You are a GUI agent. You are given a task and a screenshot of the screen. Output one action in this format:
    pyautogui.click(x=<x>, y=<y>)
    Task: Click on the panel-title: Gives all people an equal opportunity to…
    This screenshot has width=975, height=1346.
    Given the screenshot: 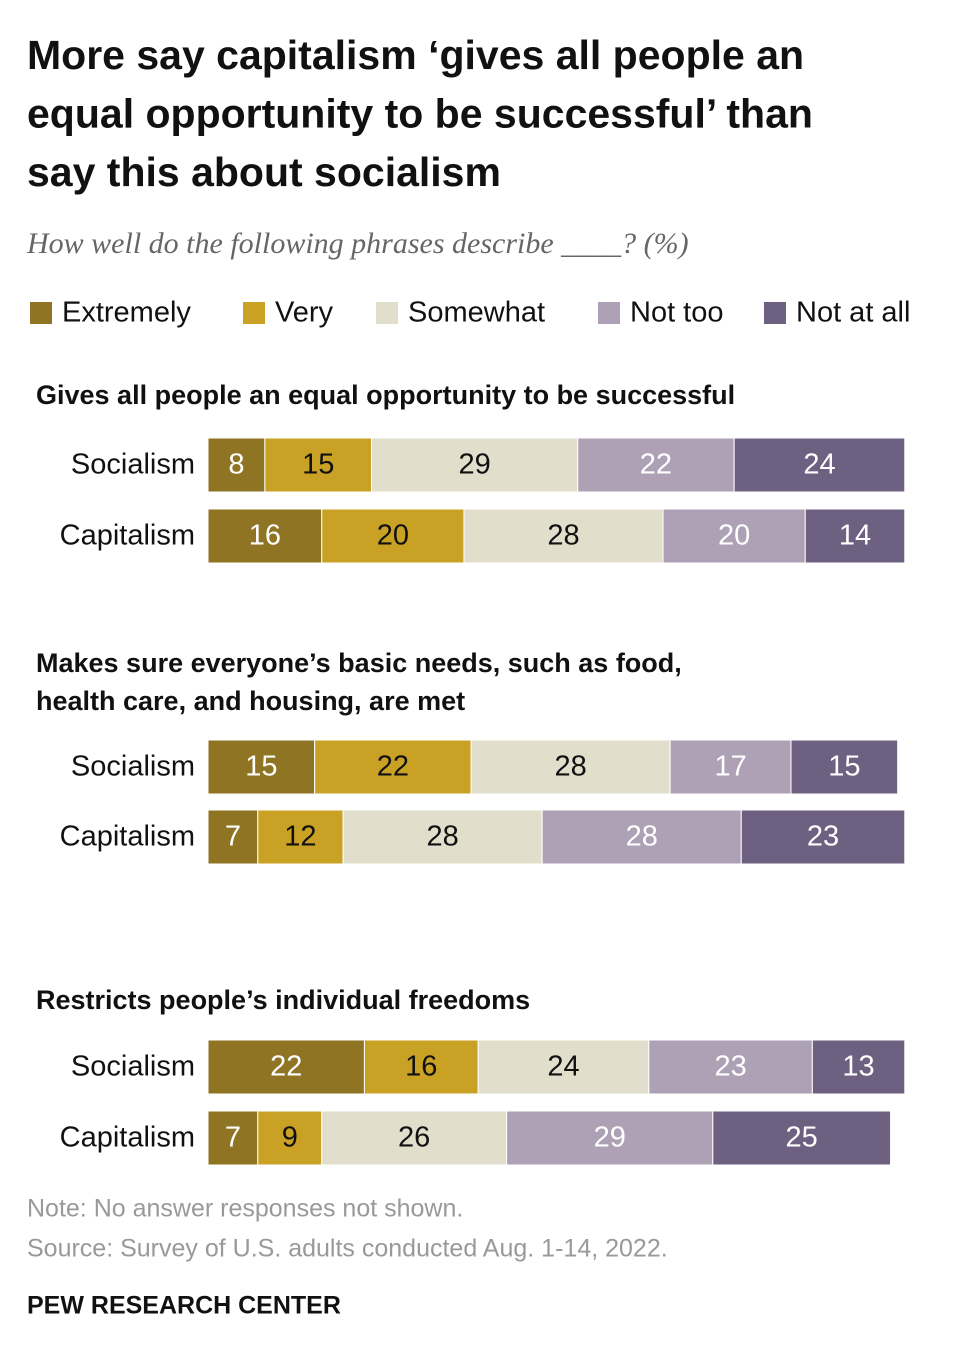 What is the action you would take?
    pyautogui.click(x=385, y=395)
    